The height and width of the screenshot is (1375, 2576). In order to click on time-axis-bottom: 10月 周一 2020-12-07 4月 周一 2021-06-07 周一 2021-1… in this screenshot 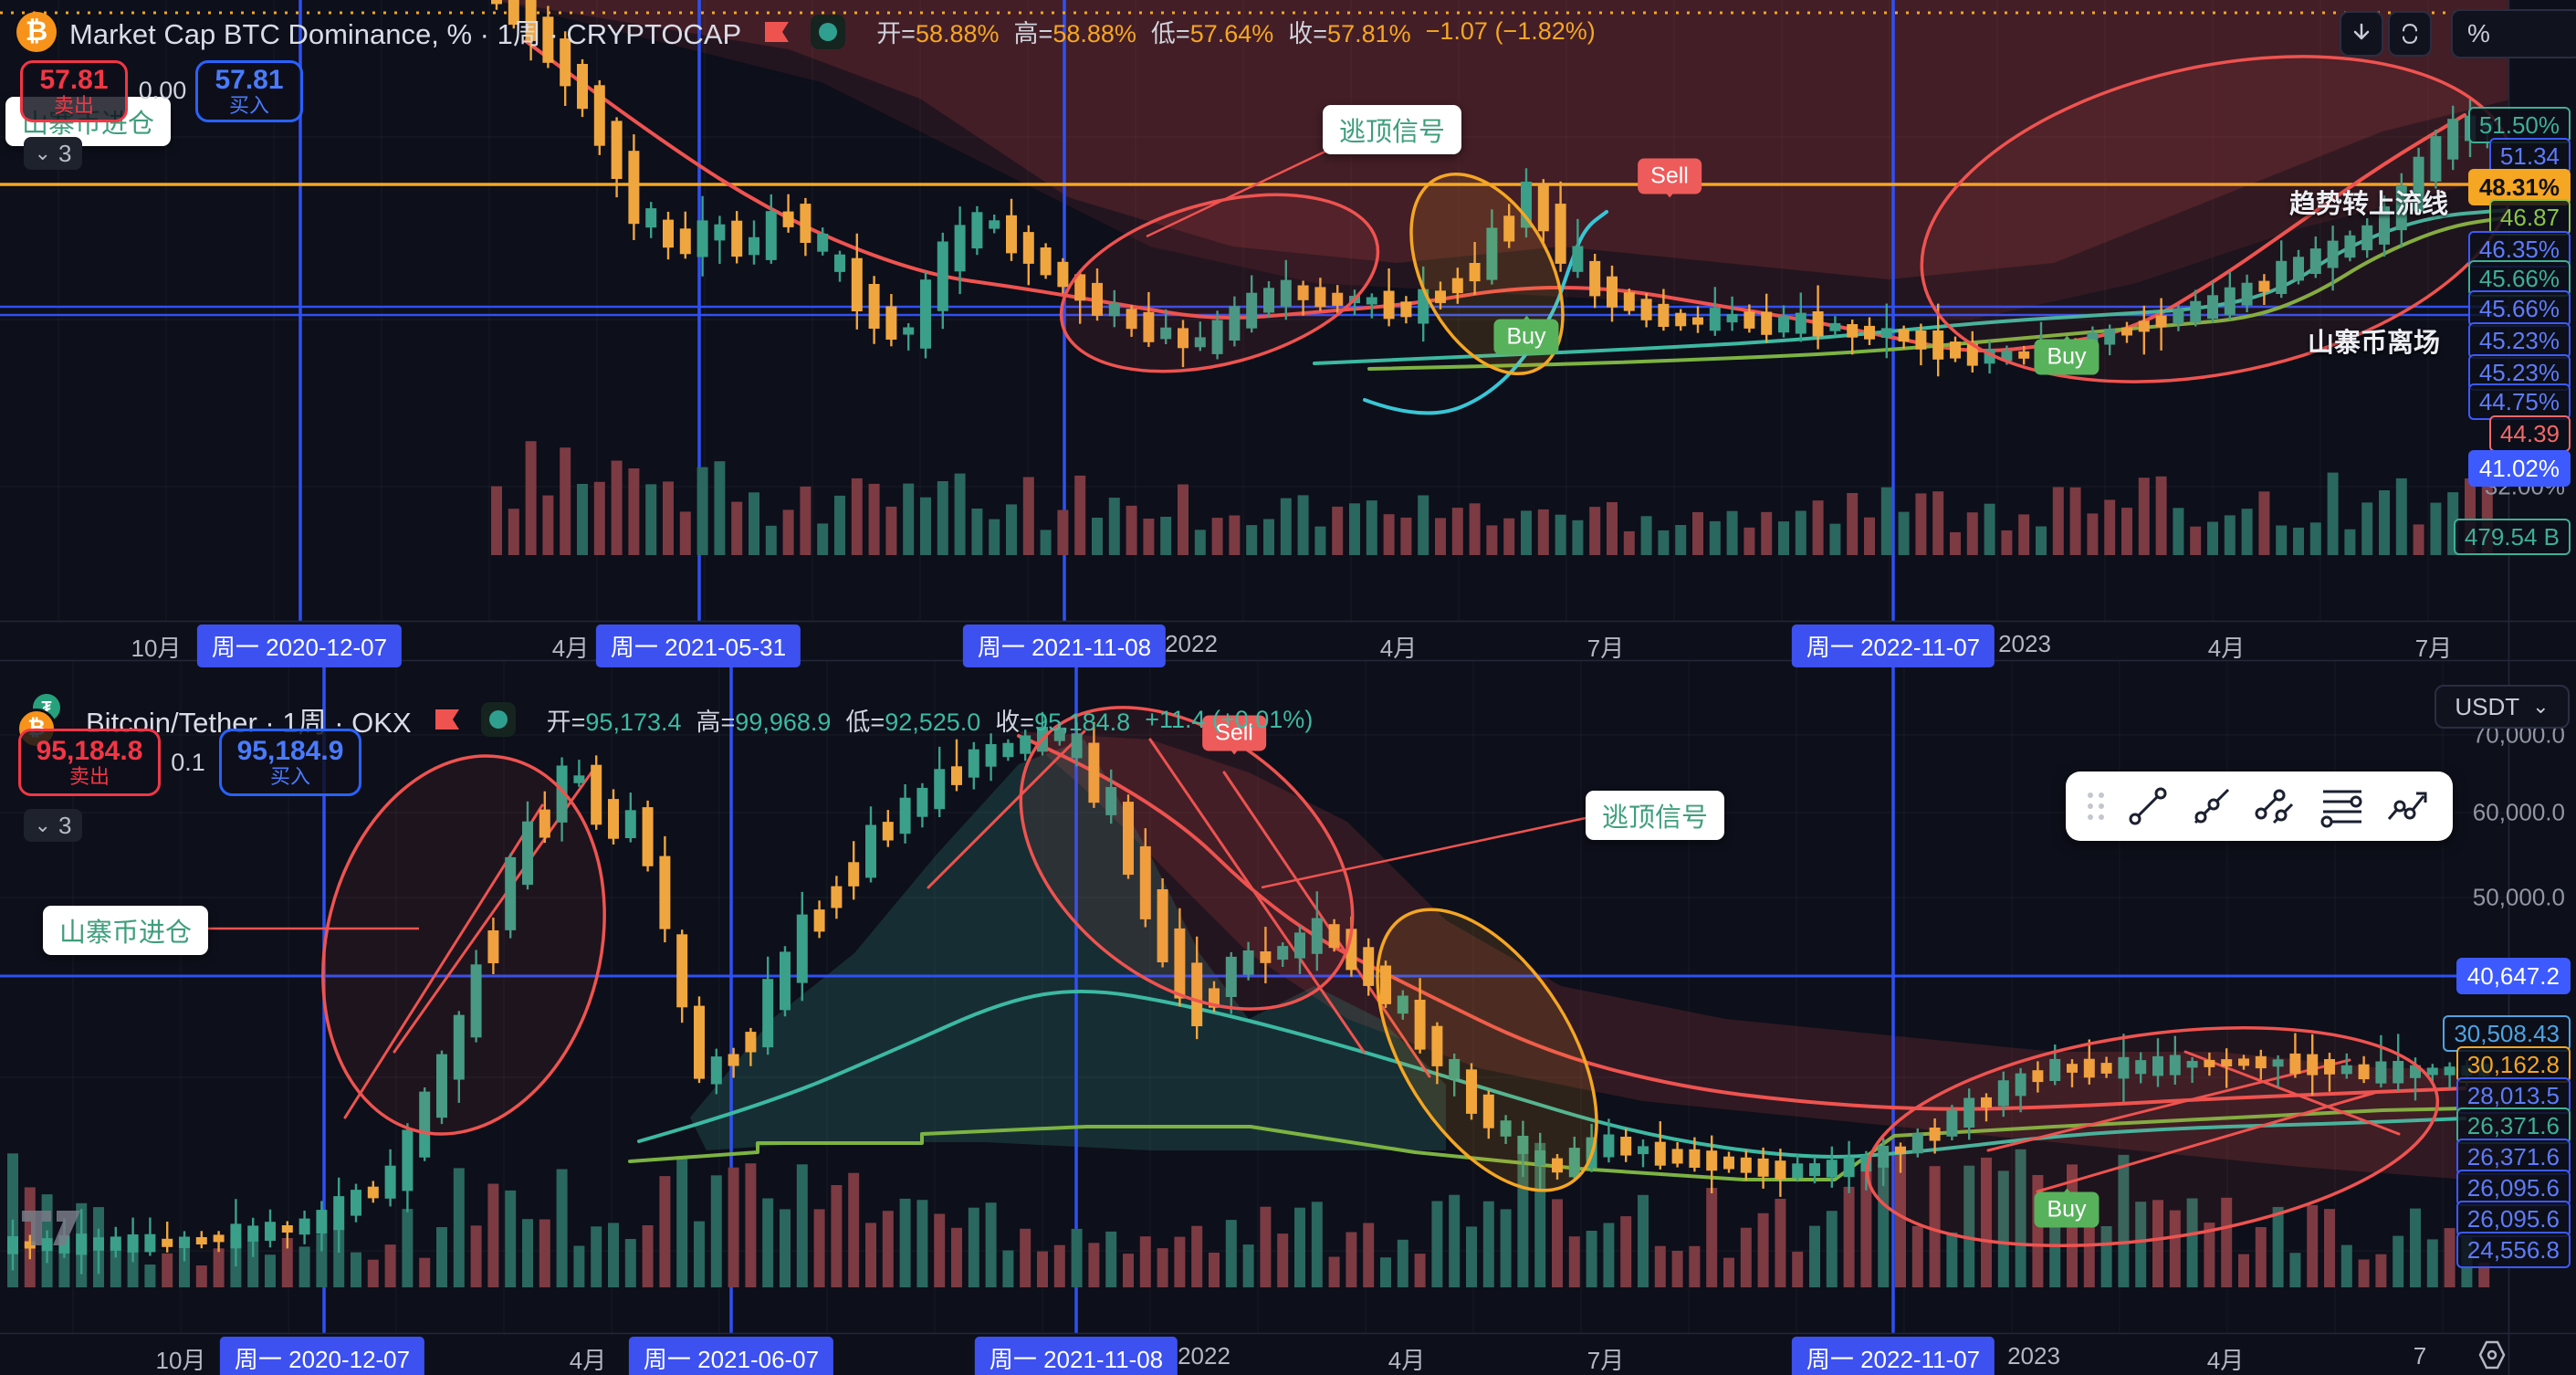, I will do `click(1288, 1354)`.